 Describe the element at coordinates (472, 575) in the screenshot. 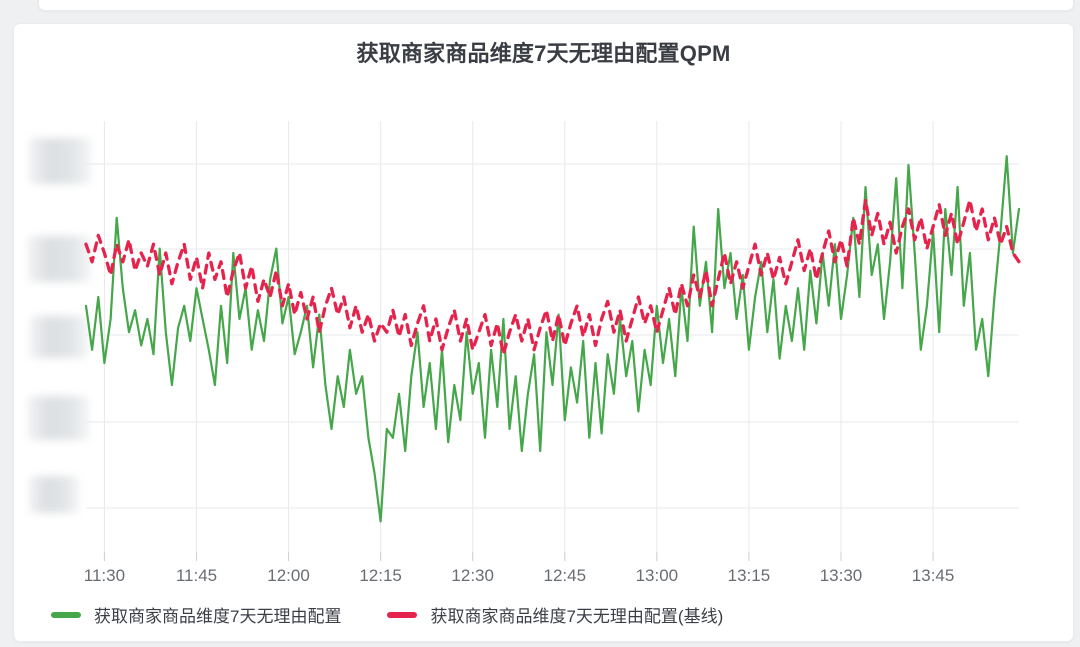

I see `x-axis-tick-label: 12:30` at that location.